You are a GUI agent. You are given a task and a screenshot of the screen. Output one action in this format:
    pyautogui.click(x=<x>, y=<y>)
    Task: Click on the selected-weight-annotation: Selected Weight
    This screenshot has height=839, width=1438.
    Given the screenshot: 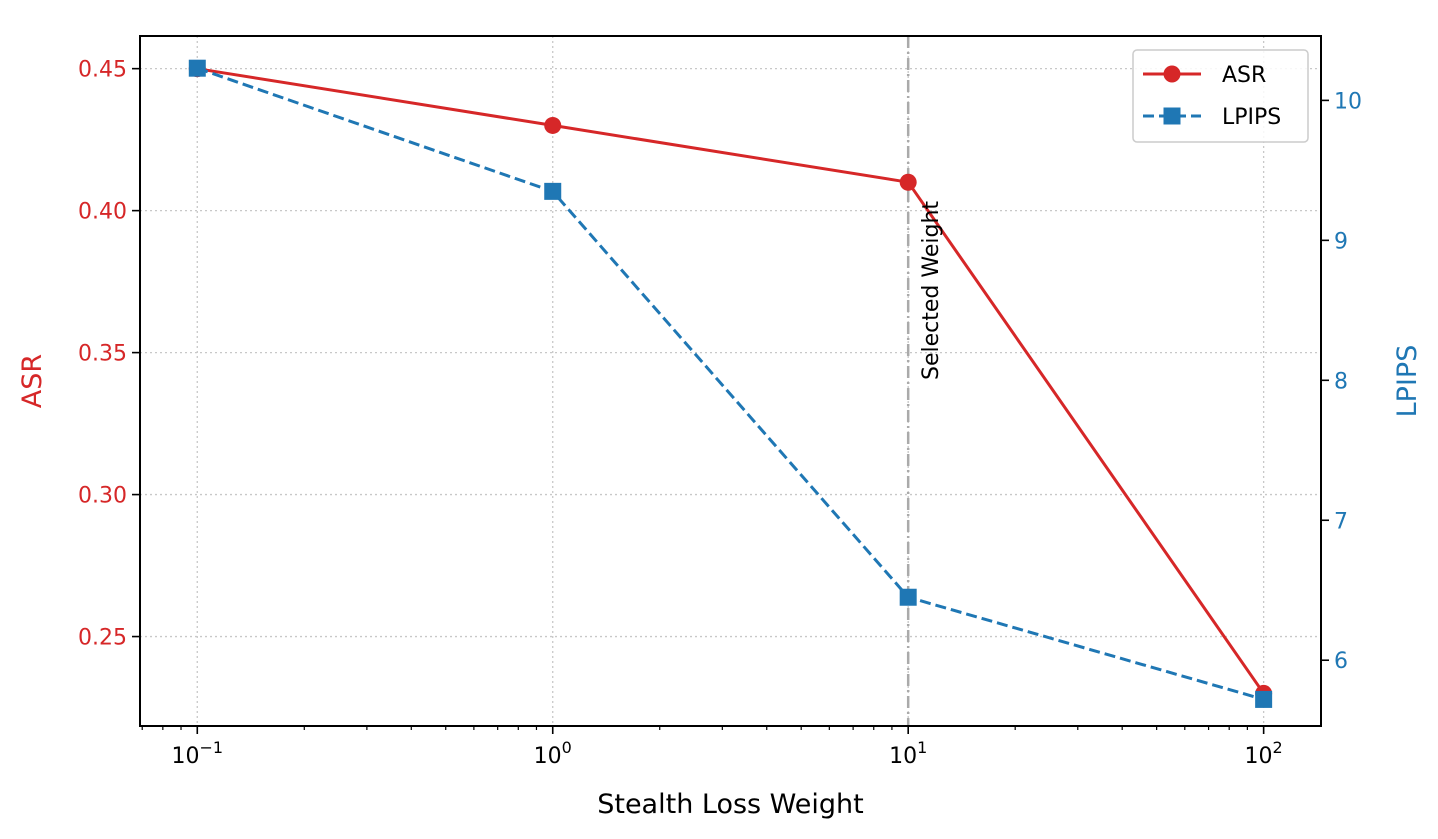 What is the action you would take?
    pyautogui.click(x=931, y=290)
    